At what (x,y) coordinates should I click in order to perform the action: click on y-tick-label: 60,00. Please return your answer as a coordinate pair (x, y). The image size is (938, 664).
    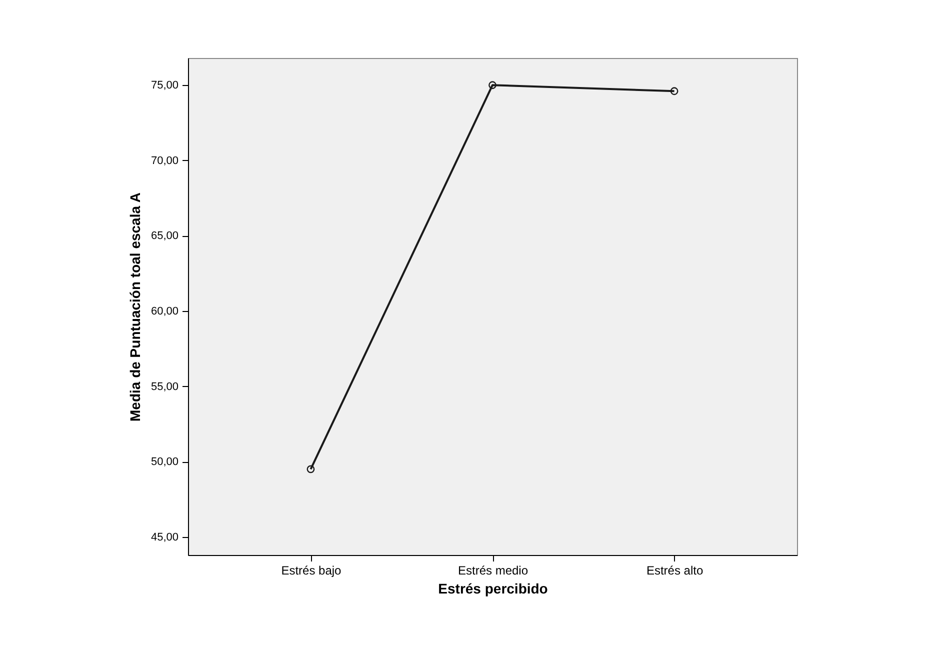
    Looking at the image, I should click on (164, 312).